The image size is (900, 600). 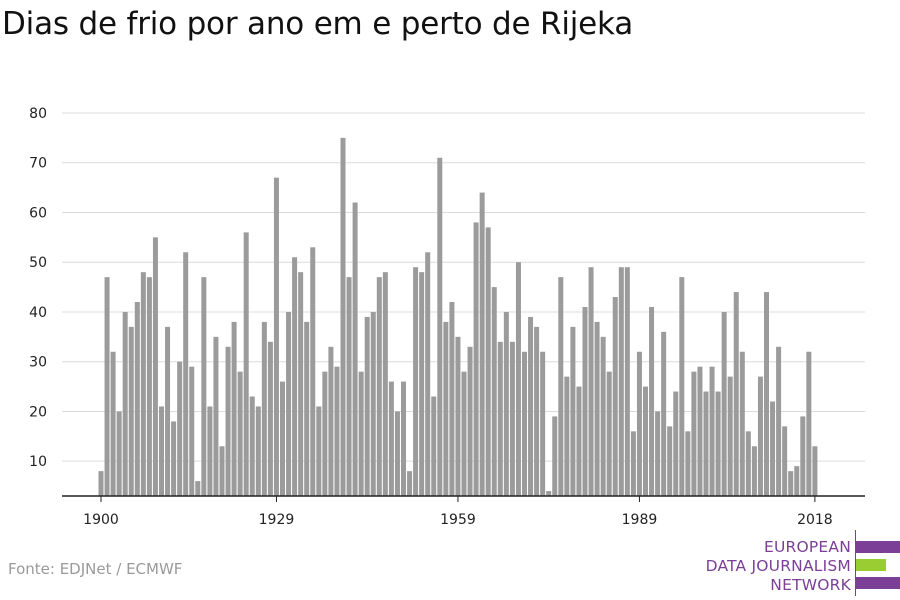 What do you see at coordinates (155, 366) in the screenshot?
I see `bar-1909` at bounding box center [155, 366].